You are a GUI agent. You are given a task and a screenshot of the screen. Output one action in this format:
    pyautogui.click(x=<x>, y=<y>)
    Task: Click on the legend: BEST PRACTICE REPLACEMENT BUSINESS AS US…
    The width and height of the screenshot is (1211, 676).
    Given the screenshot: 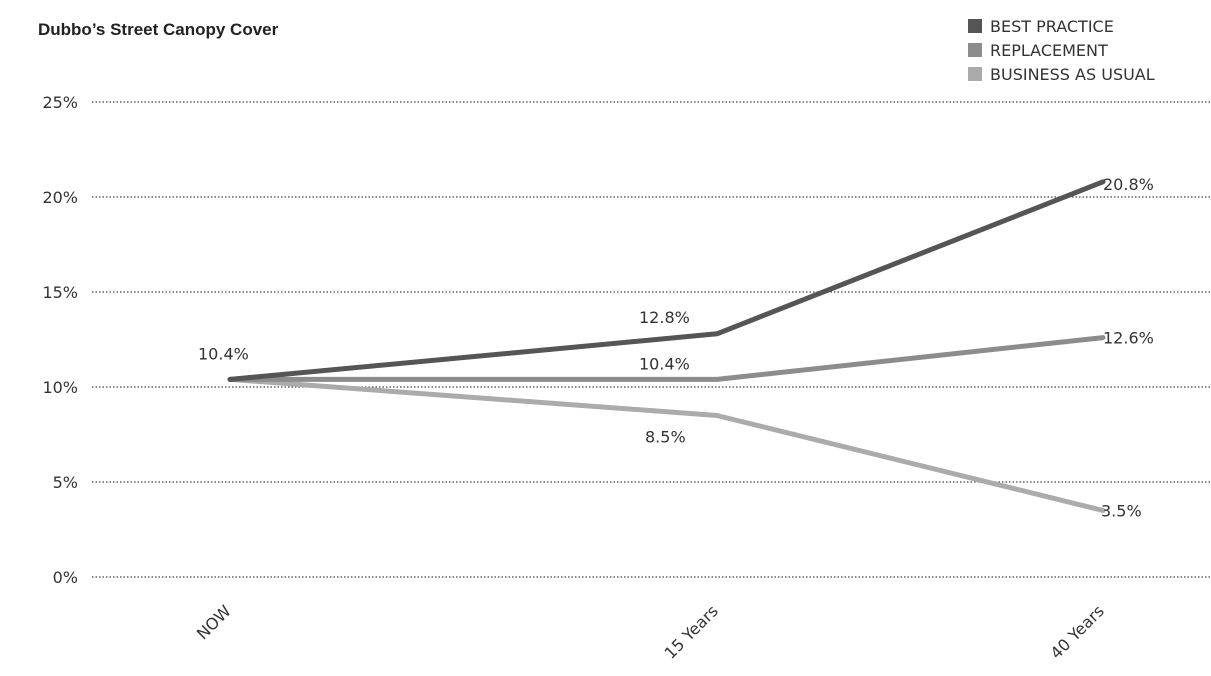 What is the action you would take?
    pyautogui.click(x=1061, y=50)
    